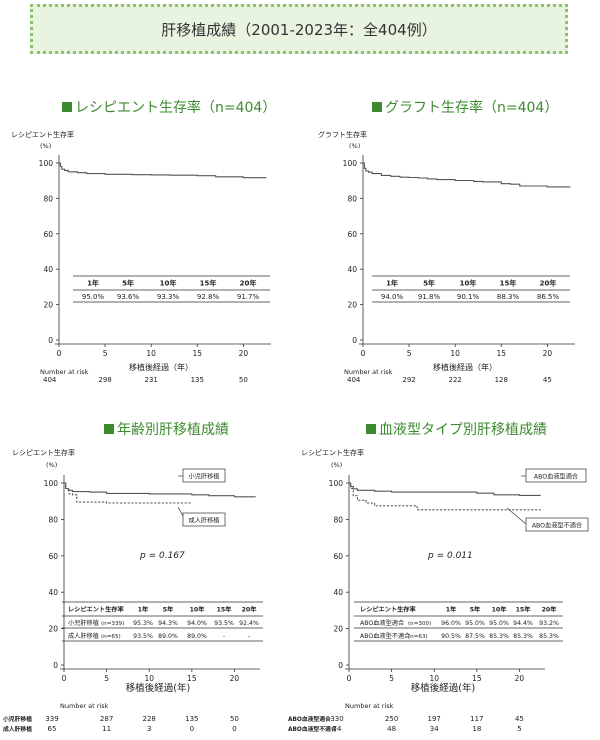  I want to click on survival-curve-secondary, so click(128, 493).